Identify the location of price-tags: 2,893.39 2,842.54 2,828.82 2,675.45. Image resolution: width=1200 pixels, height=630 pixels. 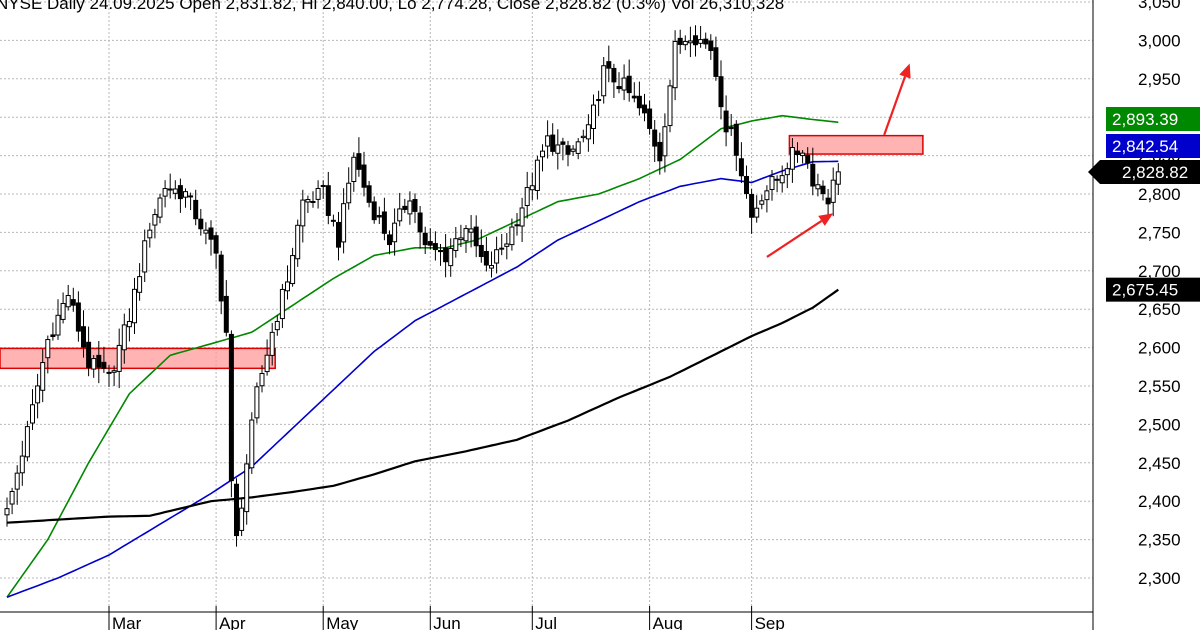
(1144, 204).